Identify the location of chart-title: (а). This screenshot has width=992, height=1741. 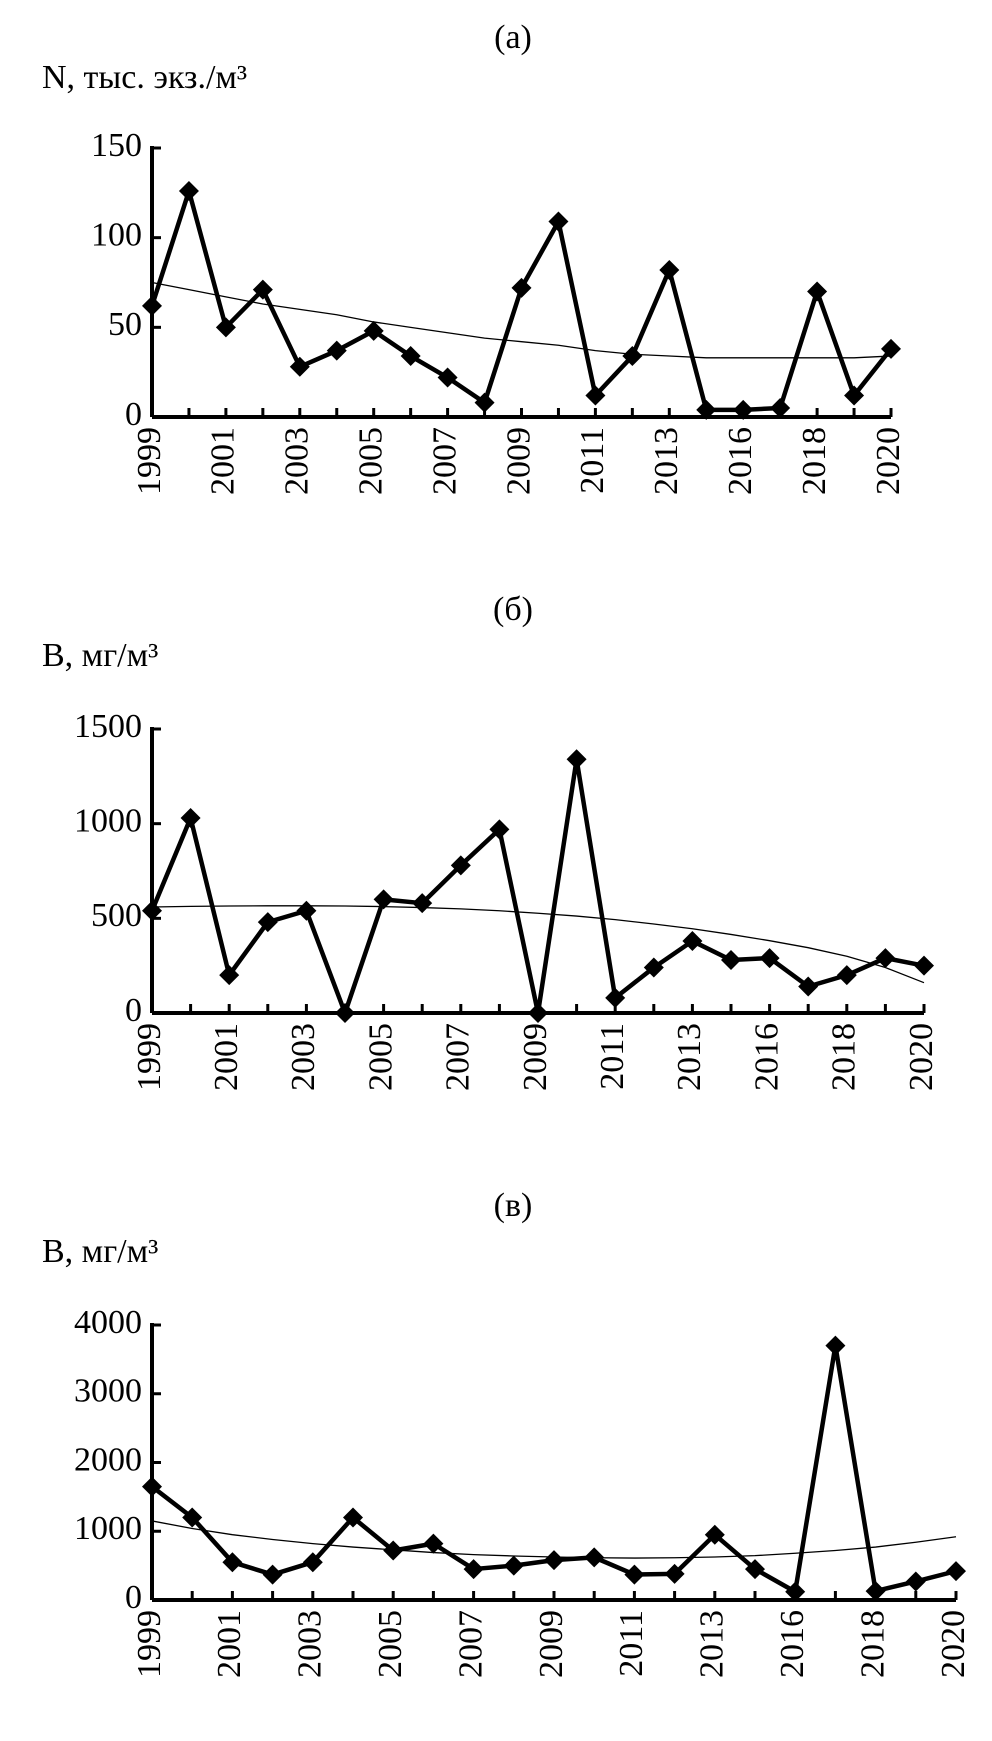
(513, 37).